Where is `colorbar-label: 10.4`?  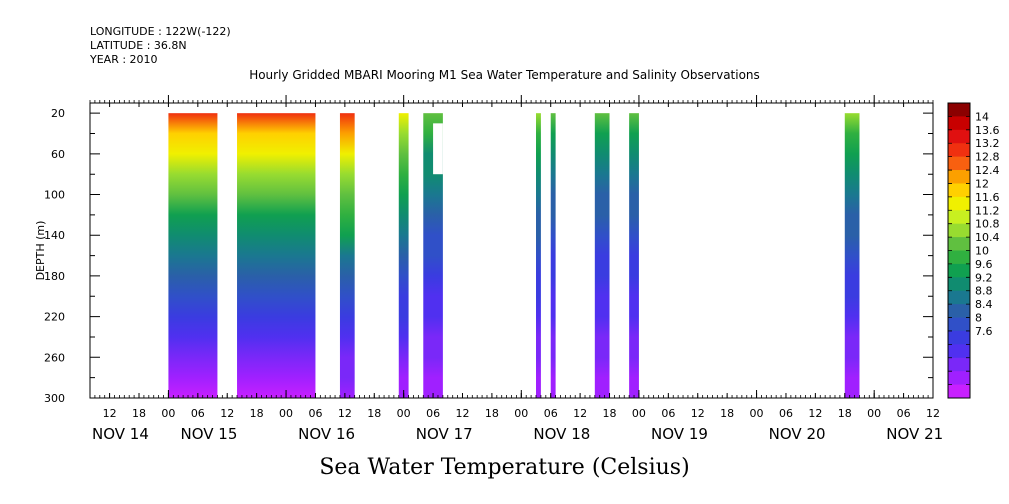 colorbar-label: 10.4 is located at coordinates (987, 237).